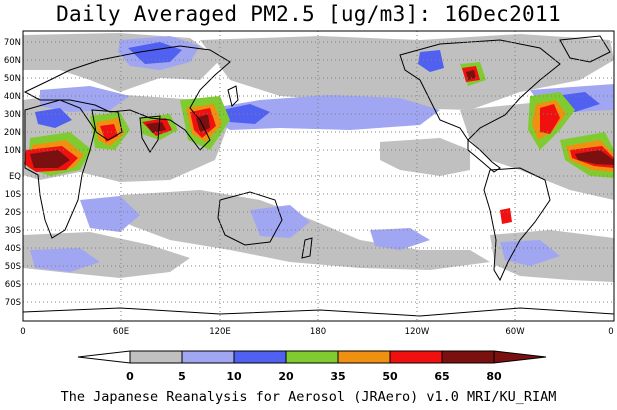 This screenshot has width=617, height=410. What do you see at coordinates (12, 43) in the screenshot?
I see `lat-label: 70N` at bounding box center [12, 43].